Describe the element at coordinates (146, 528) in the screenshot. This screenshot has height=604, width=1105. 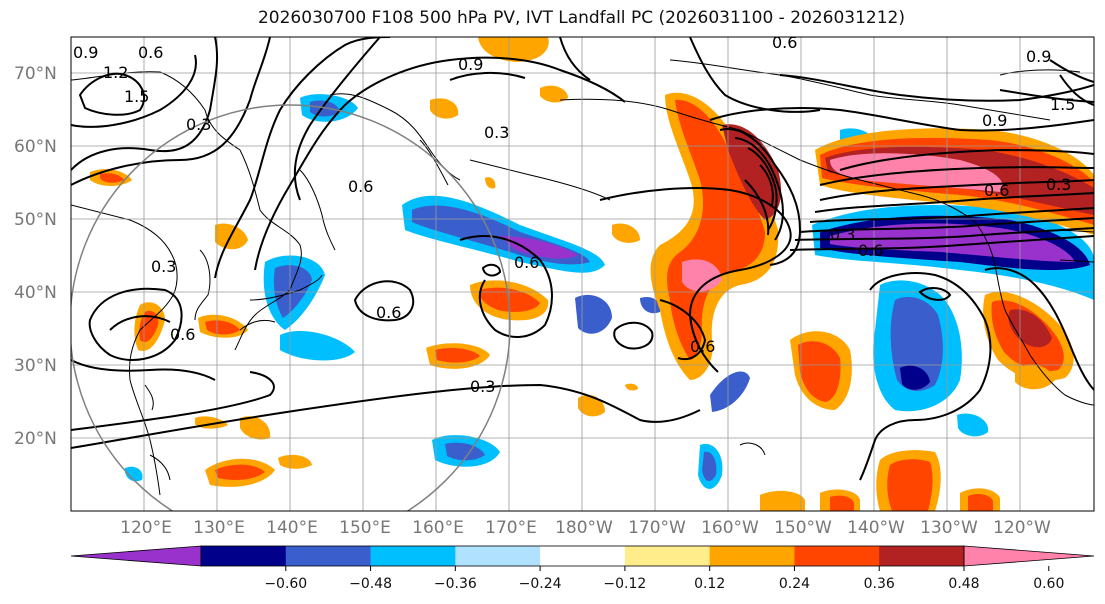
I see `lon-label: 120°E` at that location.